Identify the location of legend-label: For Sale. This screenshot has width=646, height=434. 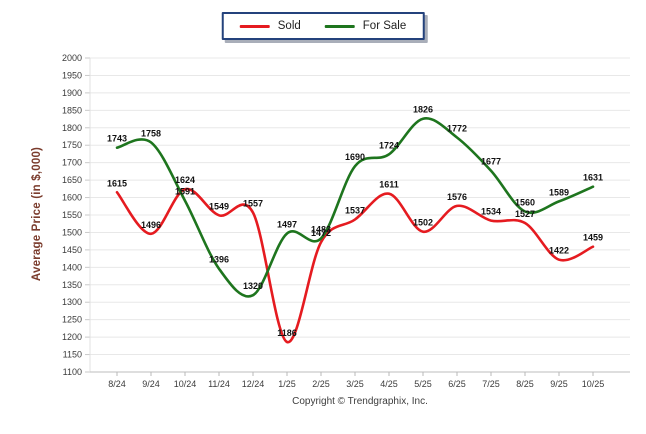
(384, 26).